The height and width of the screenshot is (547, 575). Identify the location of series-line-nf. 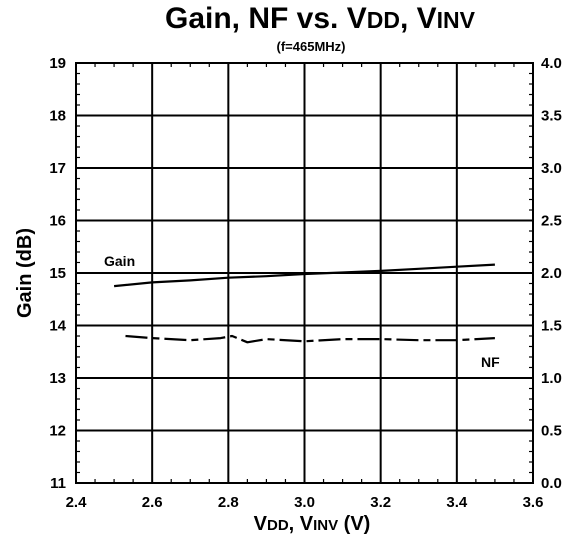
(310, 339).